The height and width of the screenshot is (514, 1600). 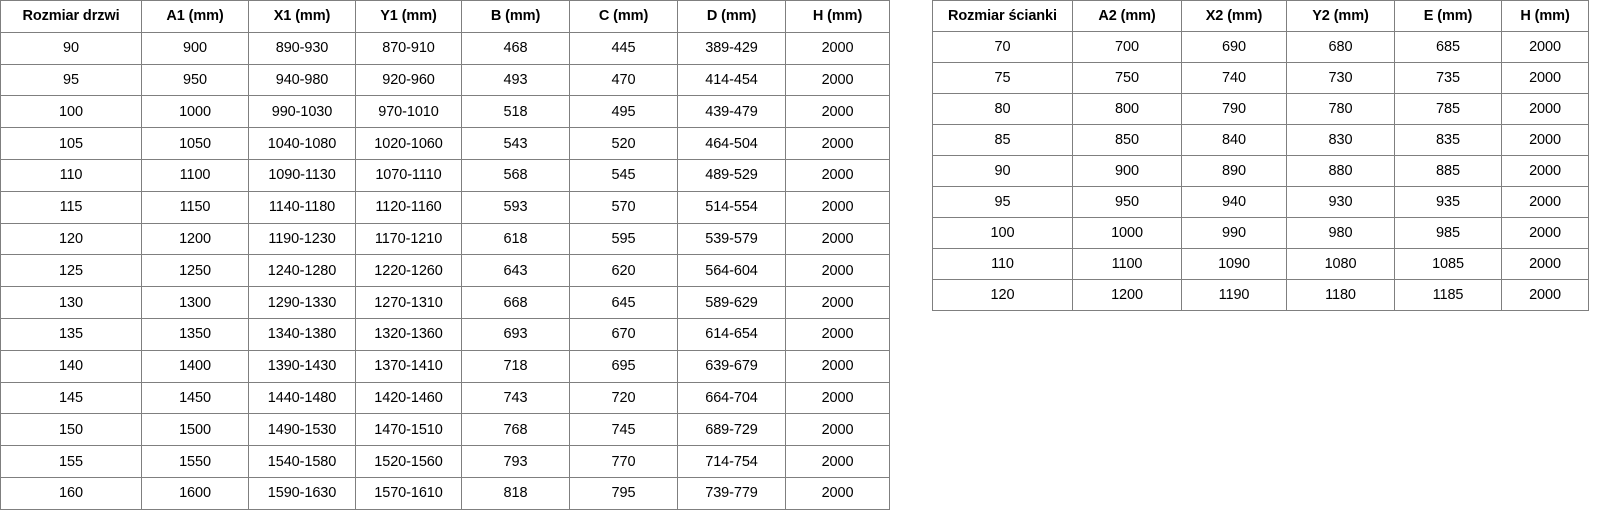 What do you see at coordinates (408, 112) in the screenshot?
I see `door-cell: 970-1010` at bounding box center [408, 112].